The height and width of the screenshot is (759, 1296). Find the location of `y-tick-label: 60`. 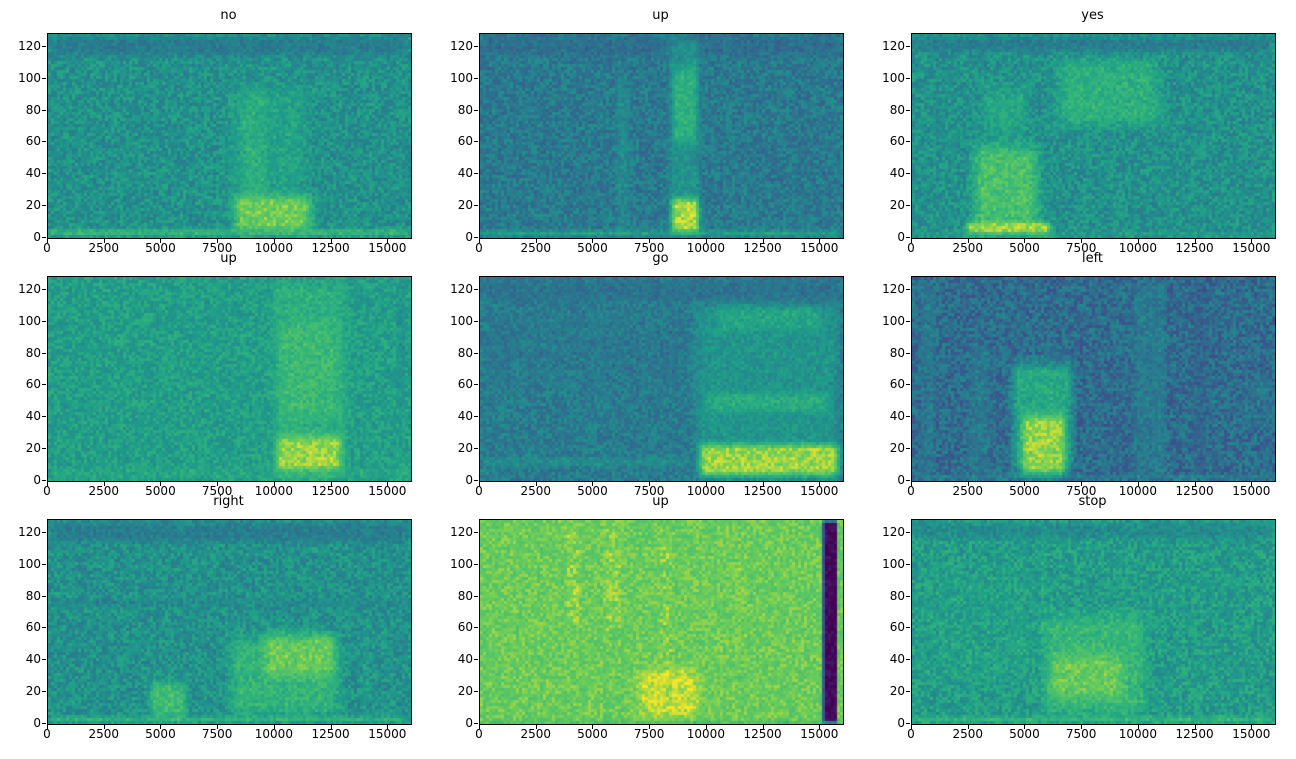

y-tick-label: 60 is located at coordinates (897, 627).